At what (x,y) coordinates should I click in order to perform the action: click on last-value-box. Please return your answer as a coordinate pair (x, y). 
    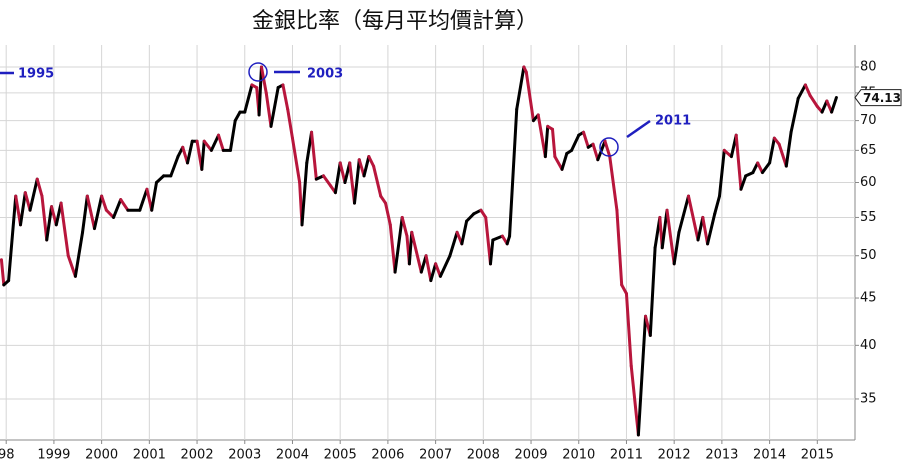
    Looking at the image, I should click on (878, 98).